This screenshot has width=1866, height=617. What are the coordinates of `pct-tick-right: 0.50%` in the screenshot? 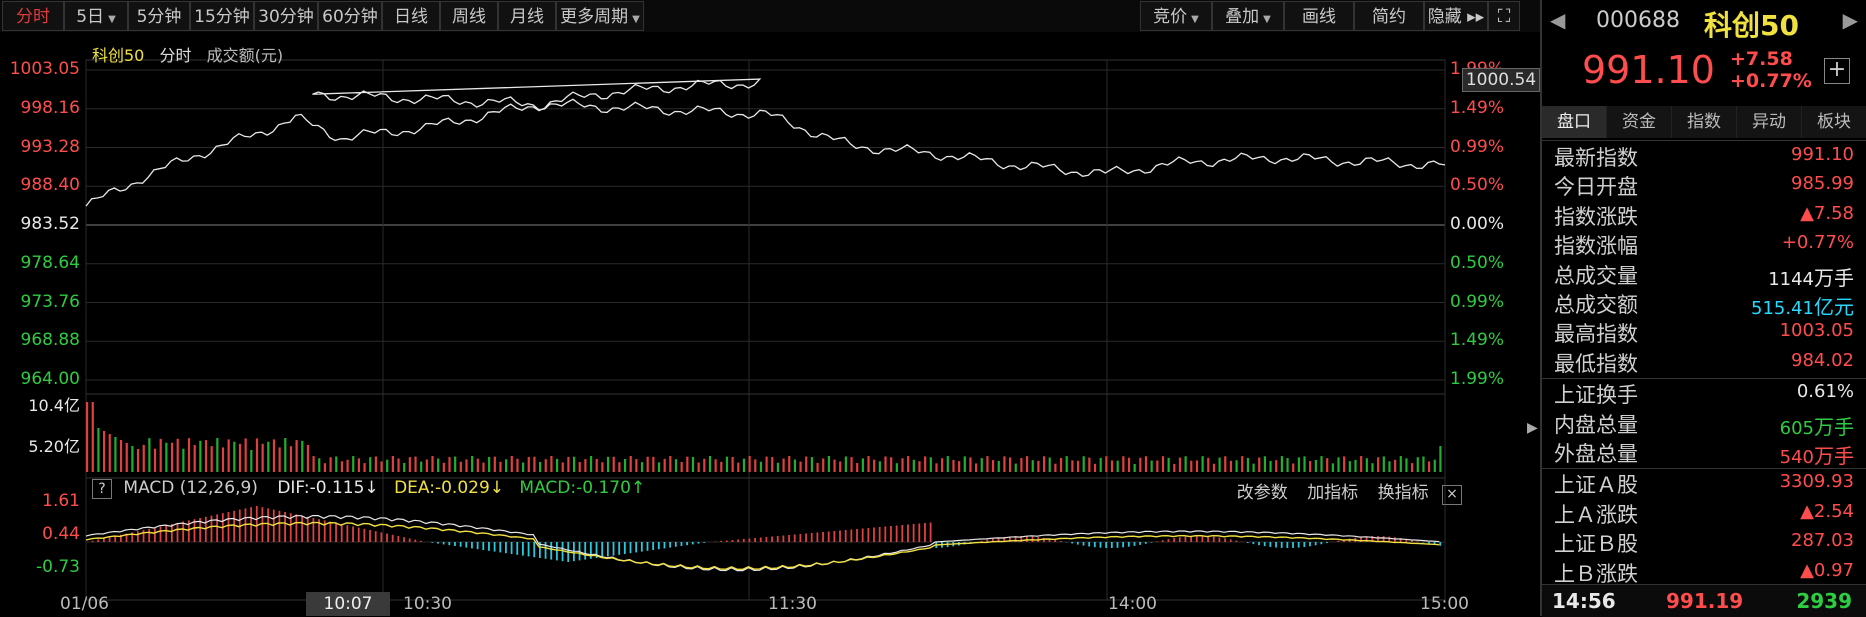 It's located at (1477, 263).